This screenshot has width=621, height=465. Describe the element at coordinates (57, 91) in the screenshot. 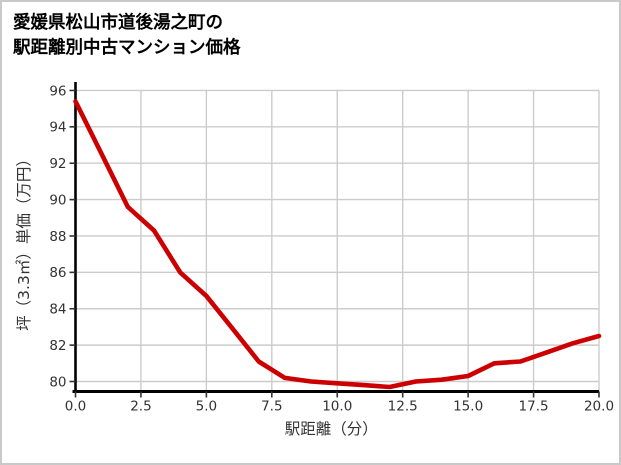

I see `y-tick-label: 96` at that location.